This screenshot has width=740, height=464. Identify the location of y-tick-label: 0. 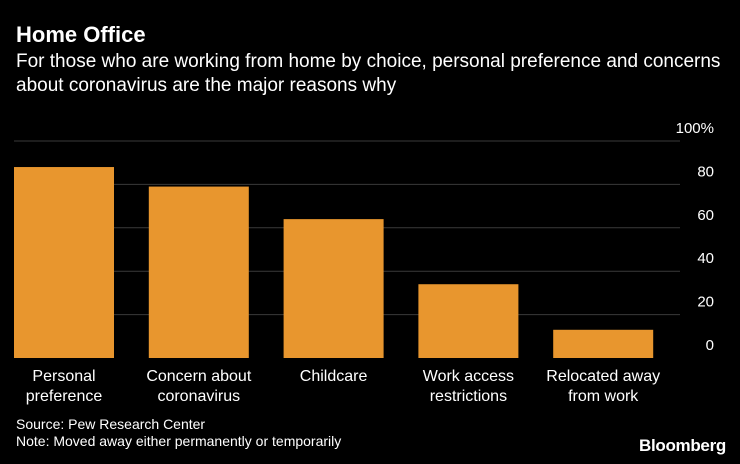
(710, 345).